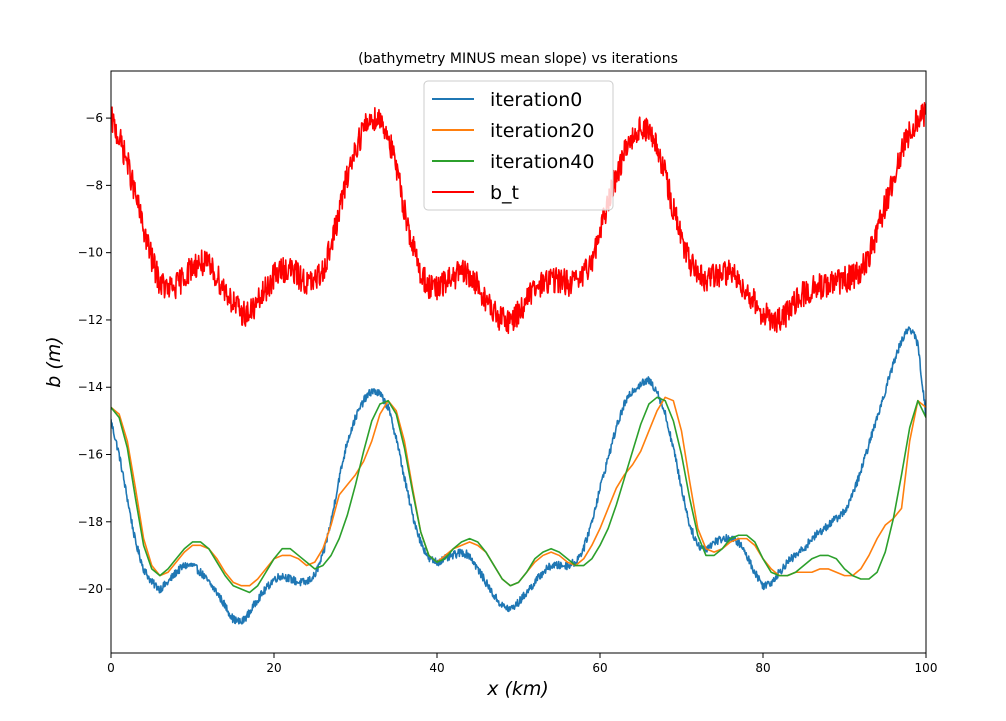  What do you see at coordinates (90, 253) in the screenshot?
I see `y-tick-label: −10` at bounding box center [90, 253].